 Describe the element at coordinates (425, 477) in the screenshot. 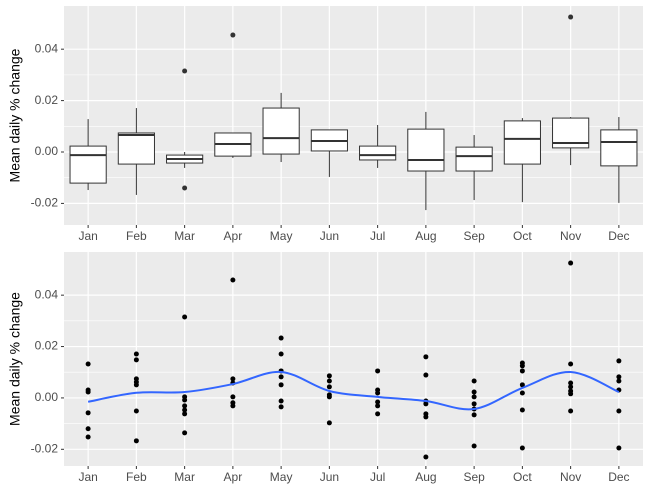

I see `x-tick-label: Aug` at that location.